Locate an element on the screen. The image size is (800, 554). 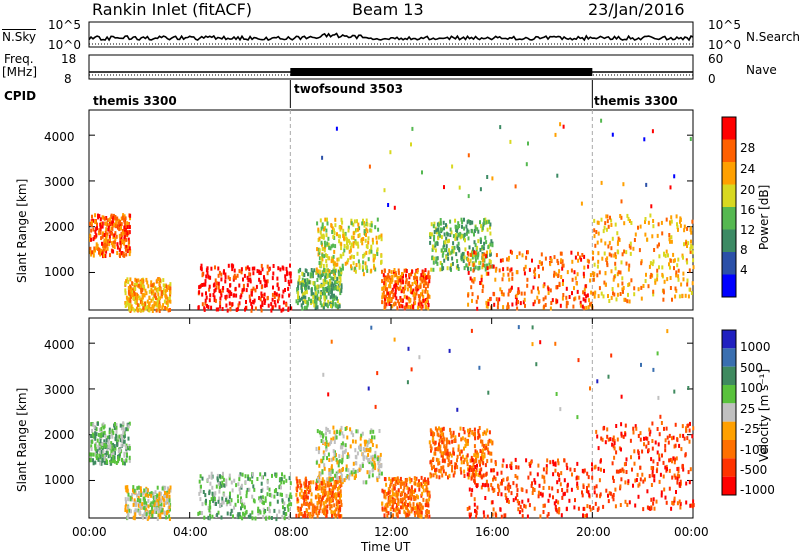
power-cb-tick-20: 20 is located at coordinates (748, 190).